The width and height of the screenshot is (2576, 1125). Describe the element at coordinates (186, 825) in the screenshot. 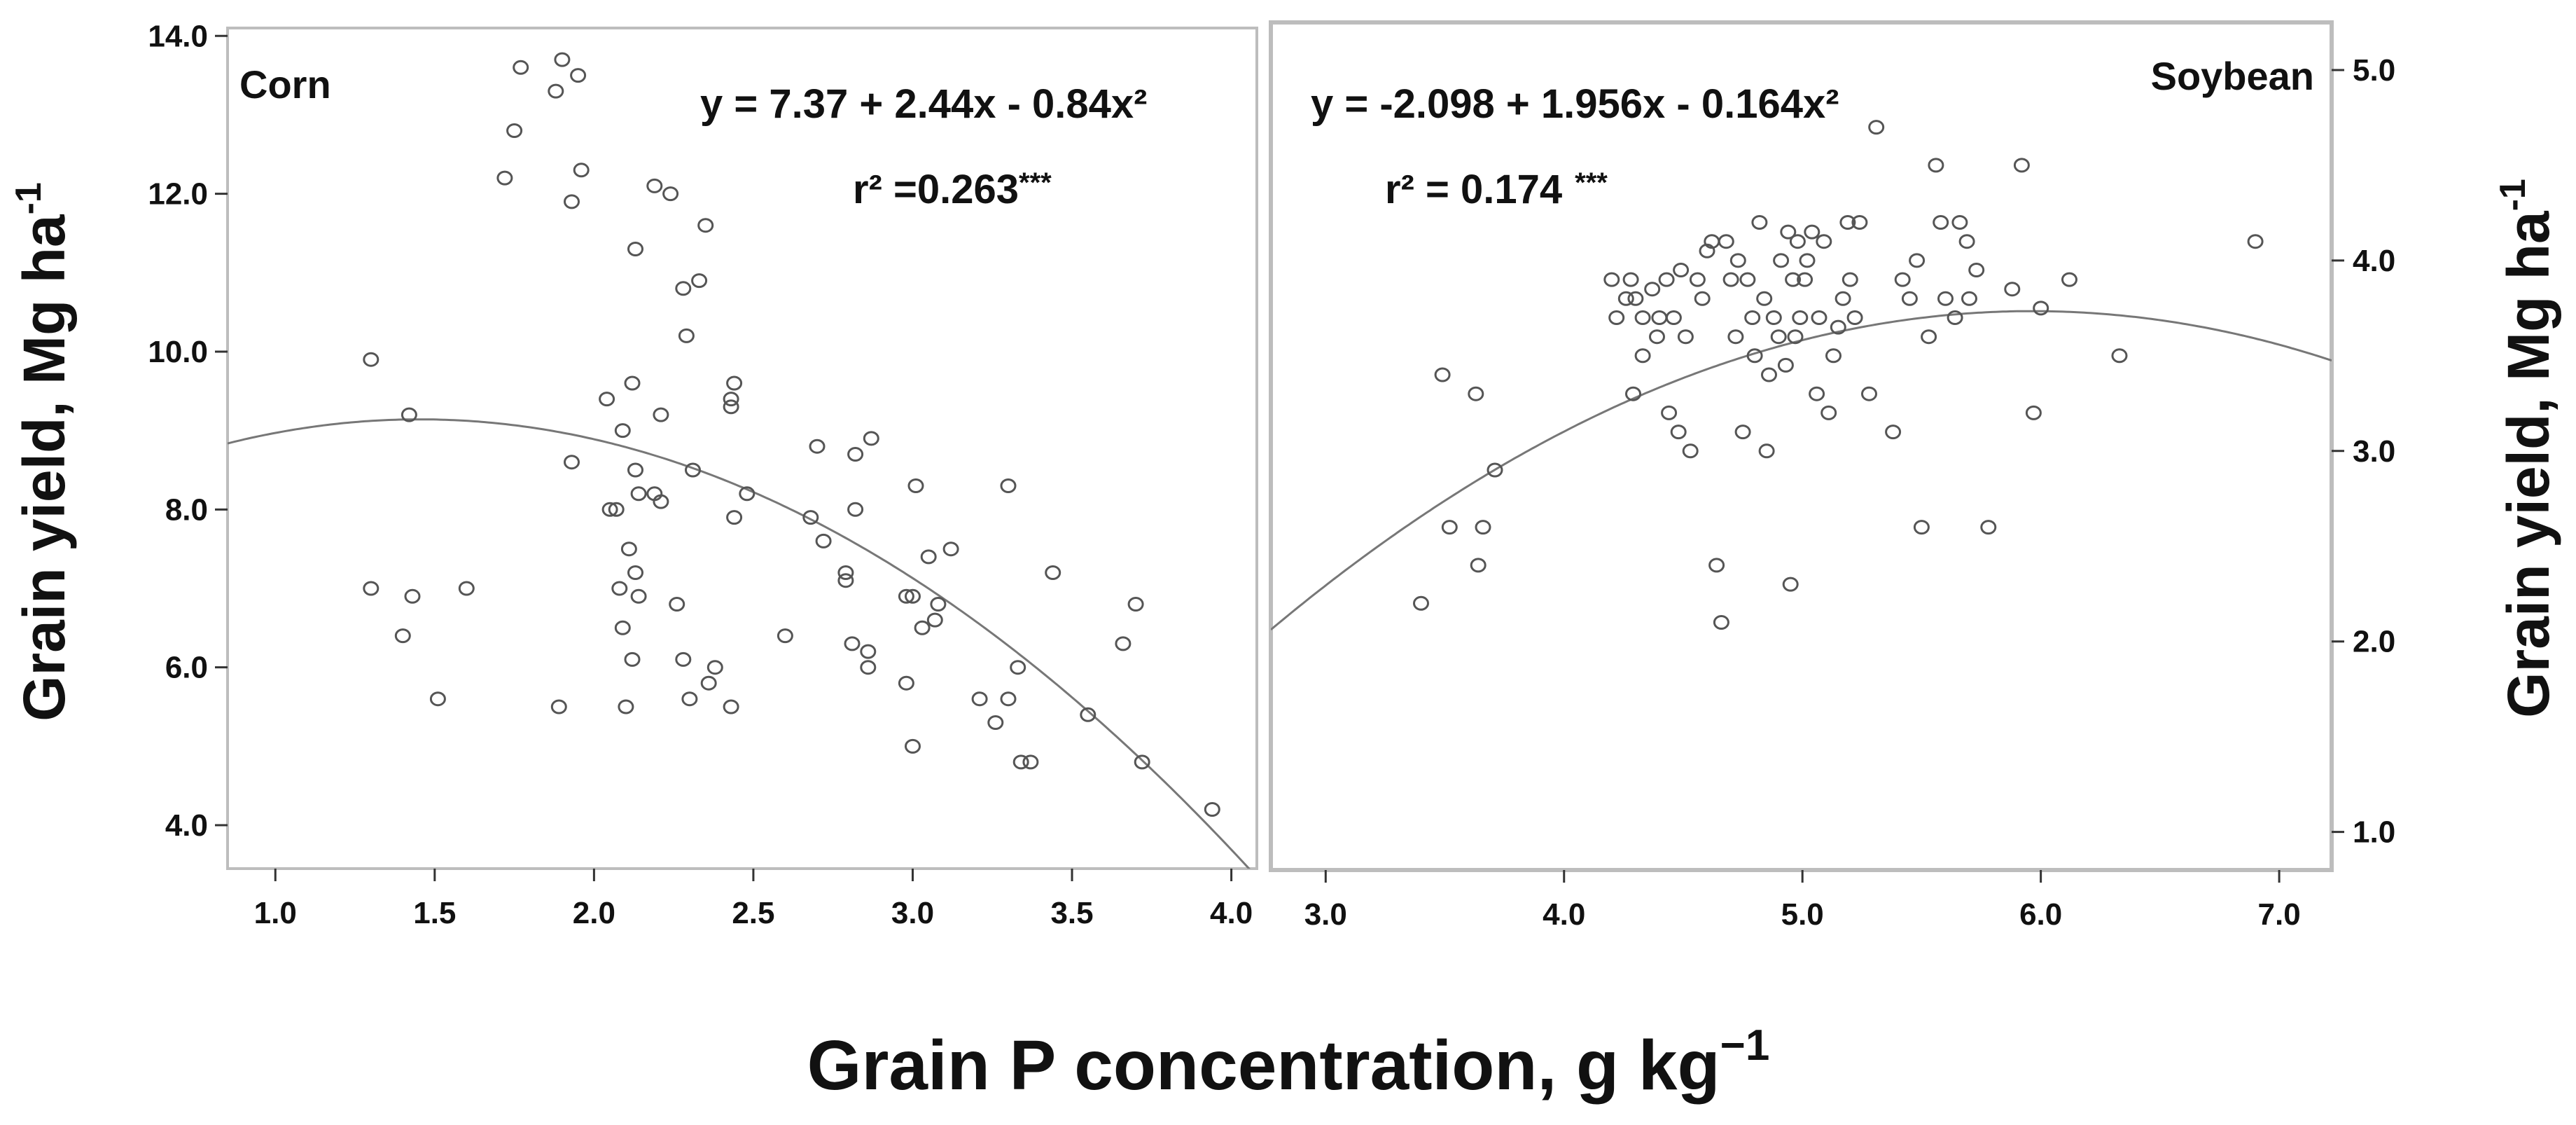

I see `corn-y-tick-label: 4.0` at that location.